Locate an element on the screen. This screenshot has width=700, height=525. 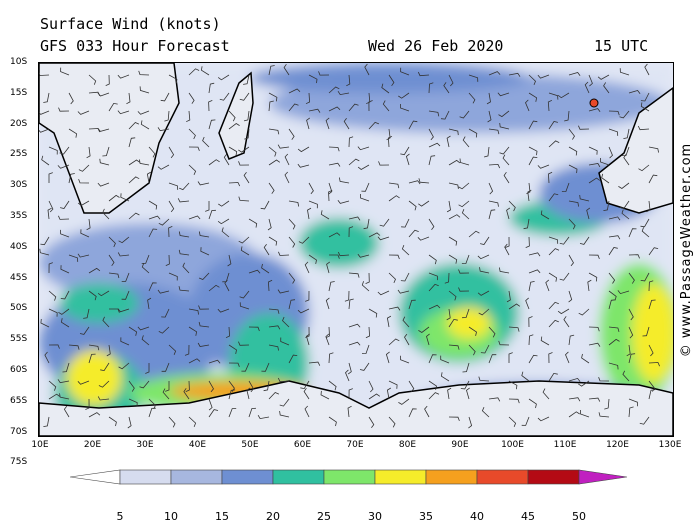
tropical-cyclone-marker is located at coordinates (594, 103).